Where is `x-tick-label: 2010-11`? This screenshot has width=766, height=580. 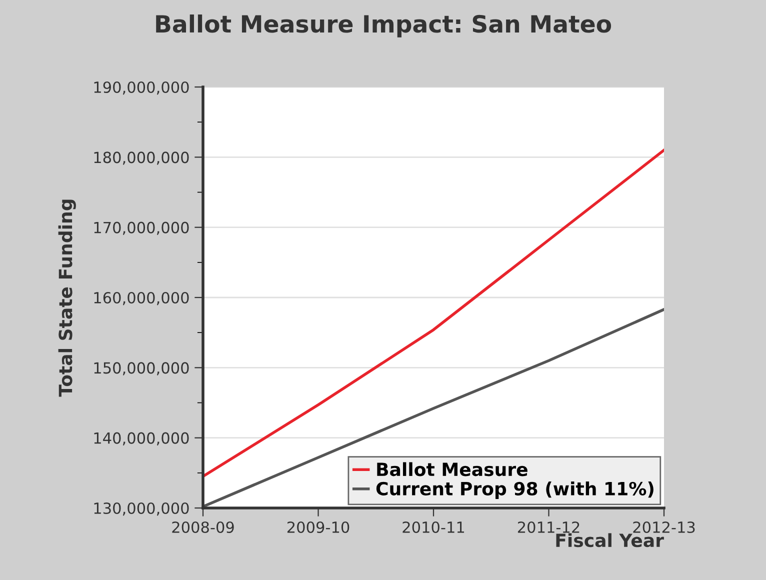 x-tick-label: 2010-11 is located at coordinates (433, 527).